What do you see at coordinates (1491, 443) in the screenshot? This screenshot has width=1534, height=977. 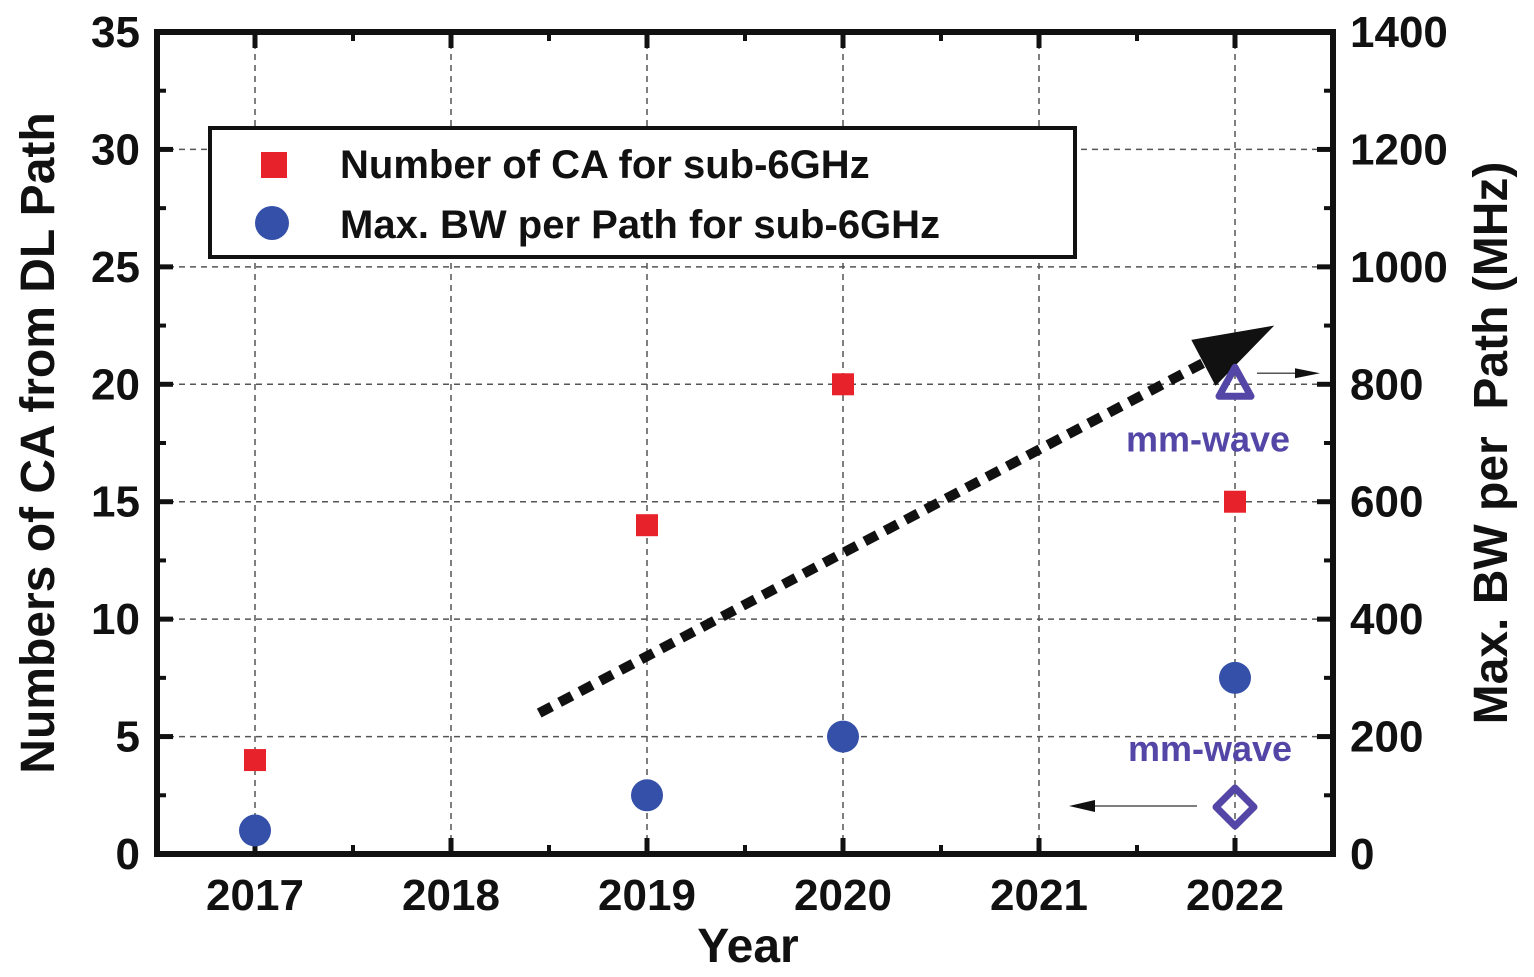 I see `y-right-axis-title: Max. BW per Path (MHz)` at bounding box center [1491, 443].